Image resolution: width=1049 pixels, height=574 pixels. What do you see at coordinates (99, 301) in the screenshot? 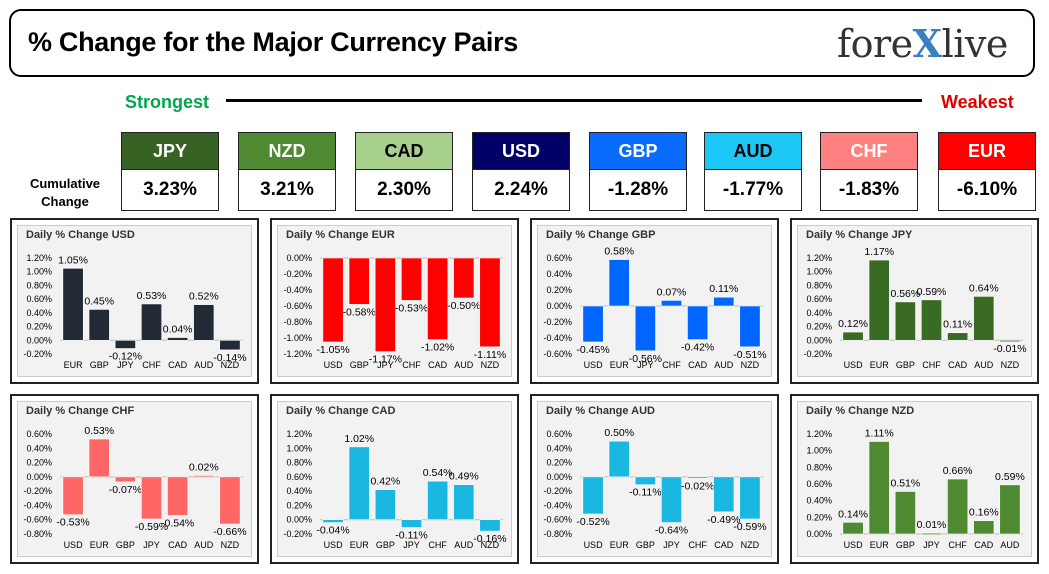
I see `data-label: 0.45%` at bounding box center [99, 301].